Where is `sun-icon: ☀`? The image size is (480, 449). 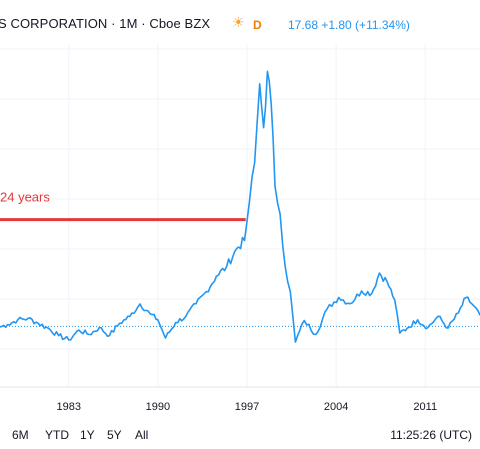
sun-icon: ☀ is located at coordinates (238, 22).